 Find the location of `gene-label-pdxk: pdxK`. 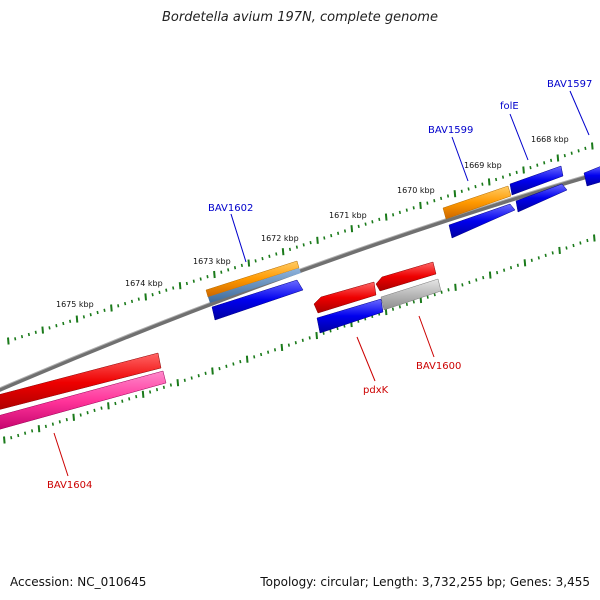

gene-label-pdxk: pdxK is located at coordinates (376, 390).